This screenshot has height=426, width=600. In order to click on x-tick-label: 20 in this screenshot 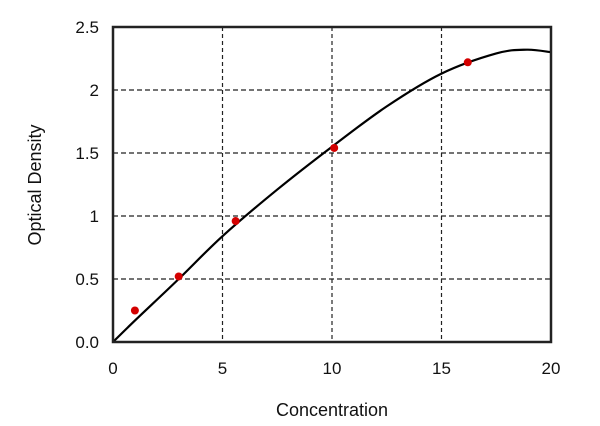, I will do `click(551, 368)`.